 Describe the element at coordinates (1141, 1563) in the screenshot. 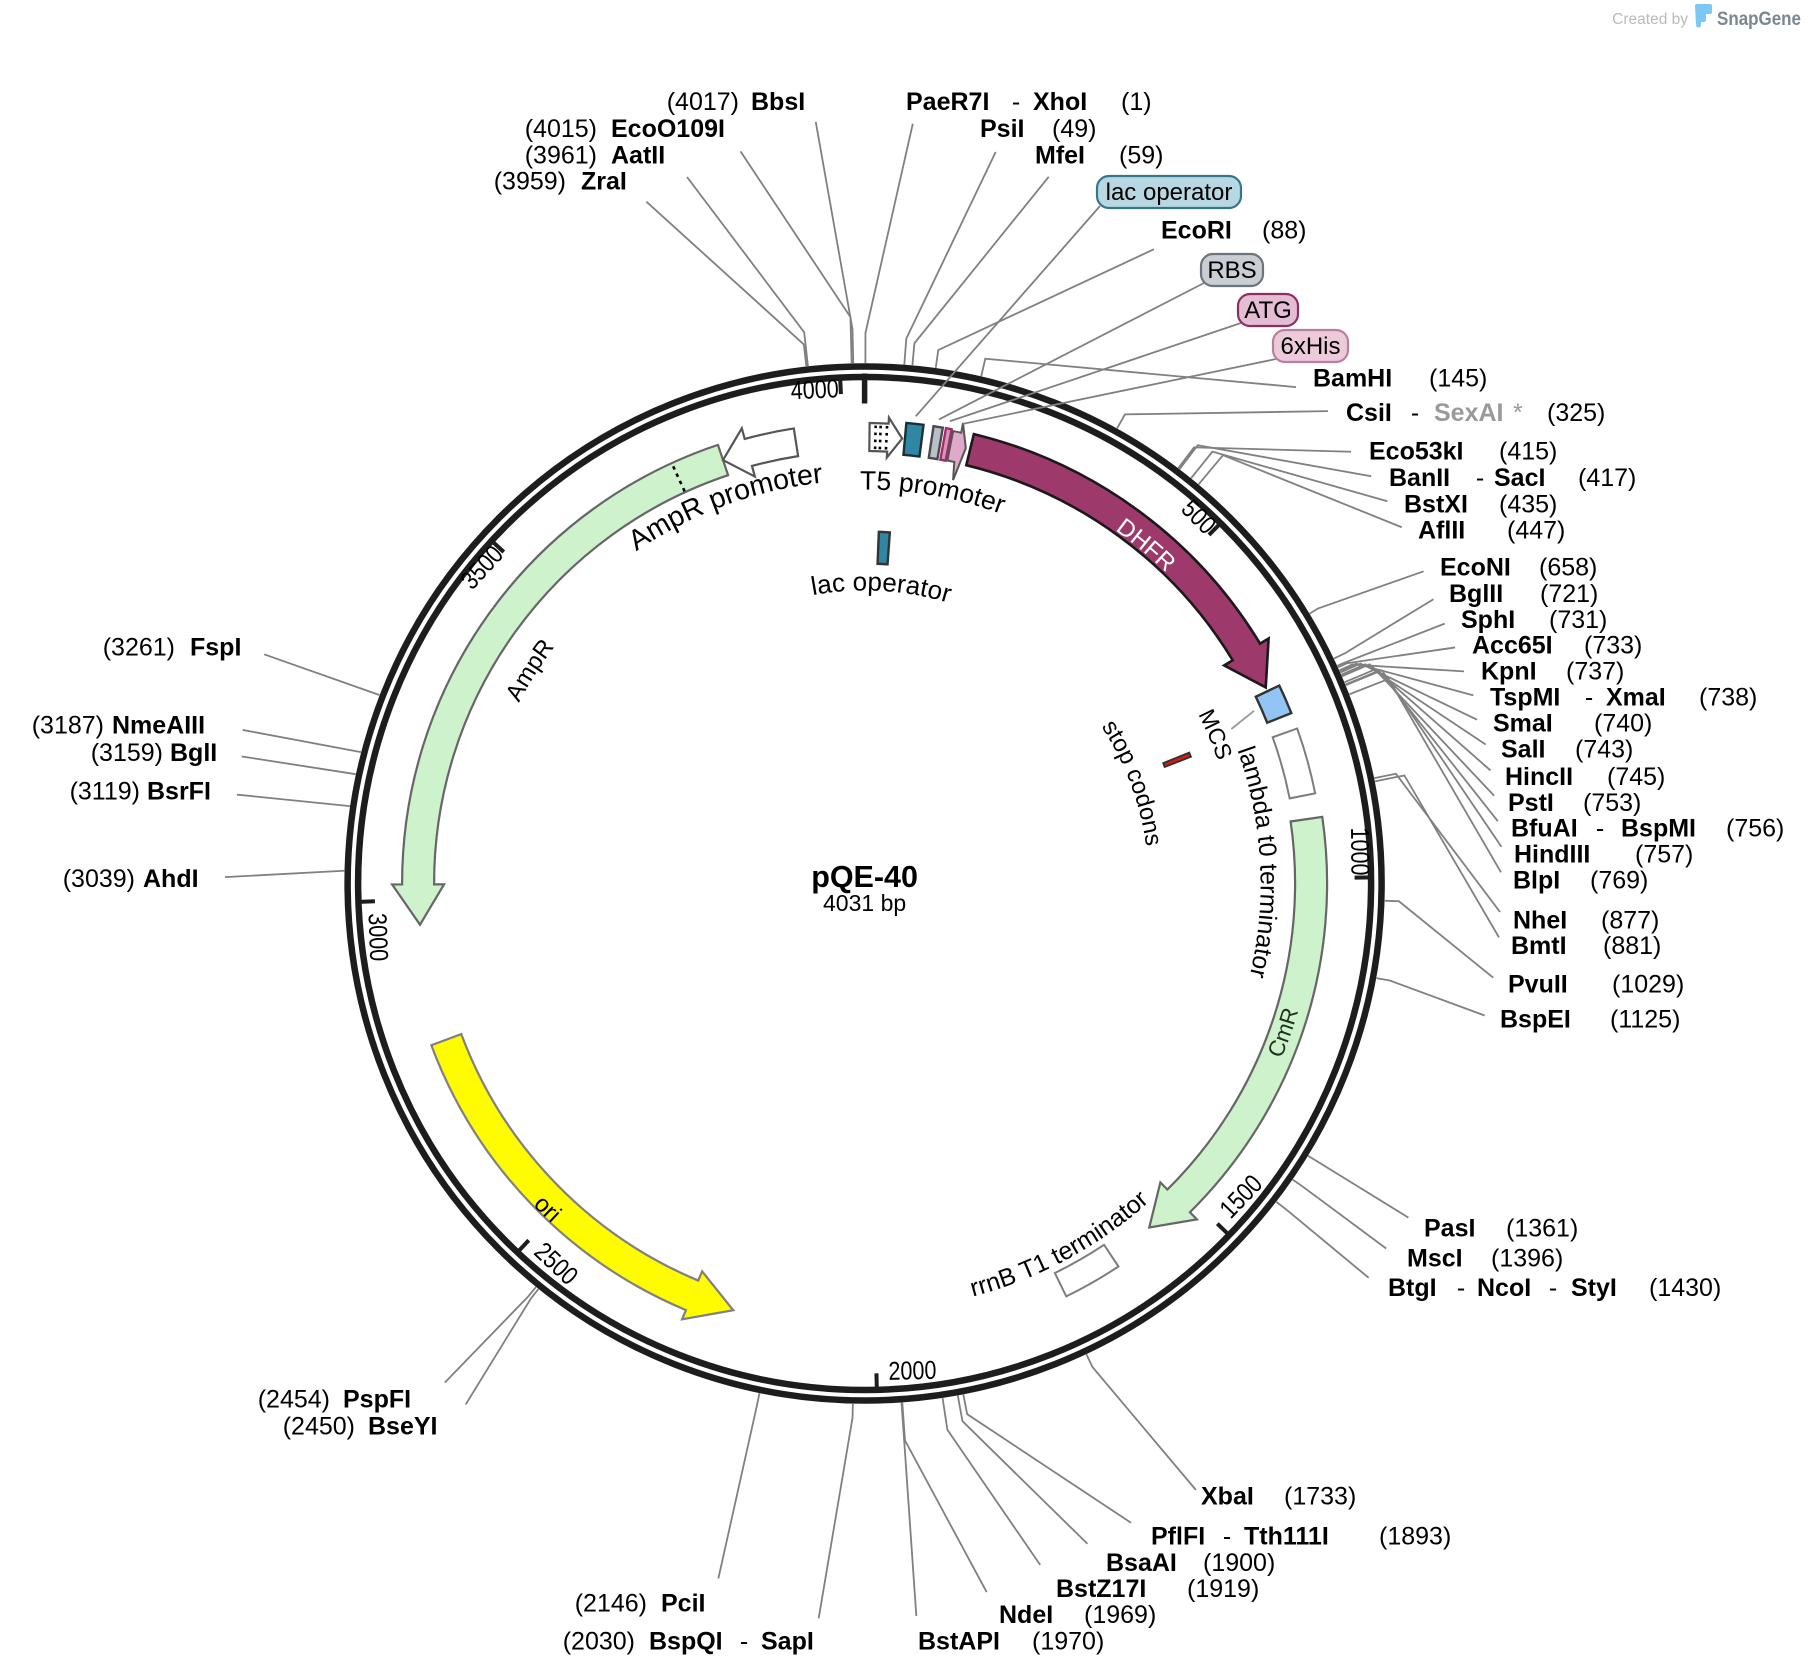

I see `svg-text: BsaAI` at that location.